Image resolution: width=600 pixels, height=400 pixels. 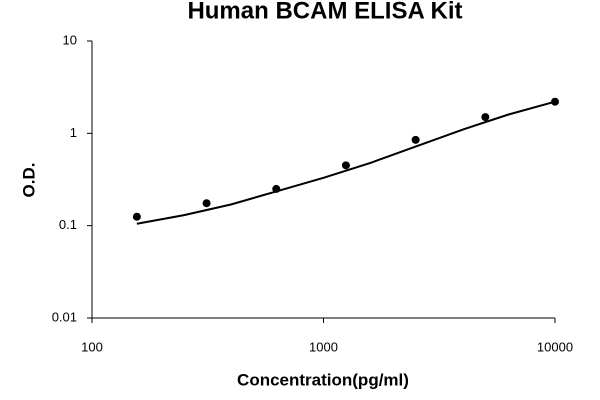 What do you see at coordinates (92, 346) in the screenshot?
I see `x-tick-label: 100` at bounding box center [92, 346].